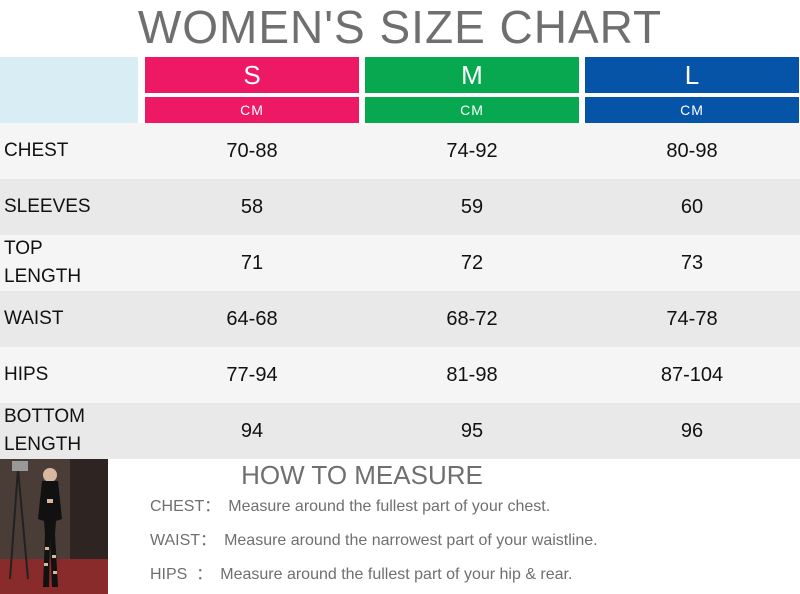 The width and height of the screenshot is (800, 594). What do you see at coordinates (692, 319) in the screenshot?
I see `value-cell-l: 74-78` at bounding box center [692, 319].